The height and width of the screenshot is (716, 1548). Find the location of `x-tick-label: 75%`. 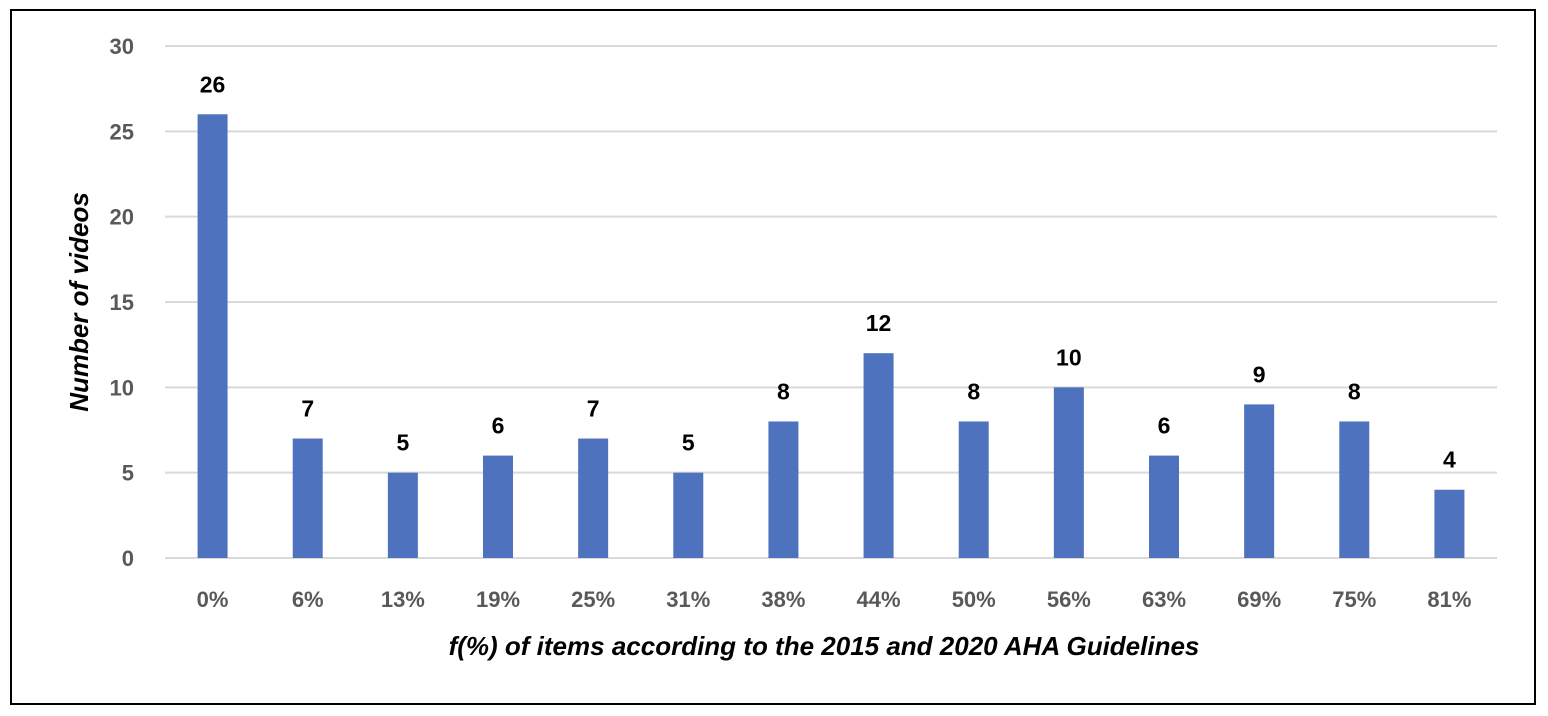

x-tick-label: 75% is located at coordinates (1354, 599).